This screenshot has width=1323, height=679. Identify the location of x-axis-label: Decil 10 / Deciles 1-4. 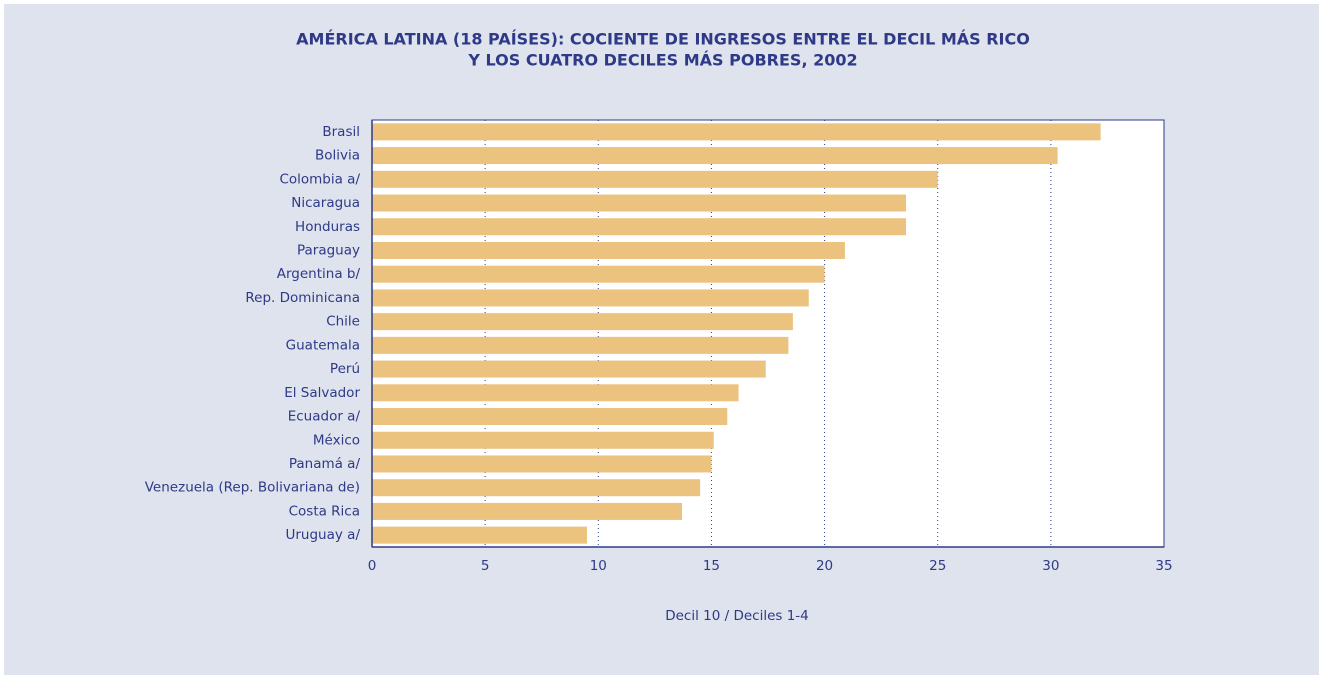
(737, 616).